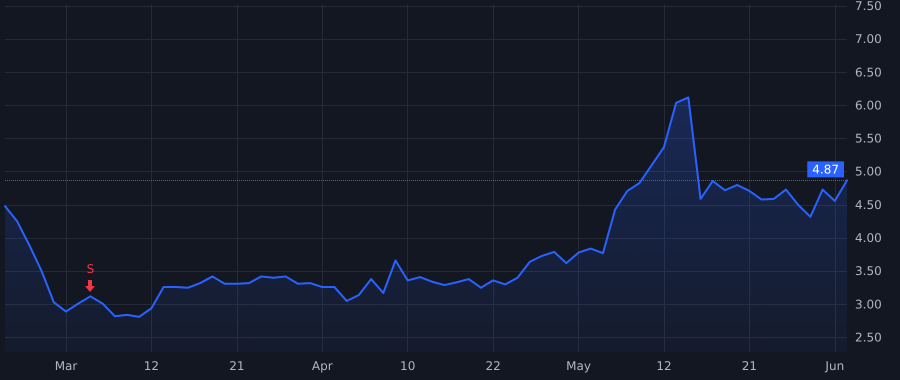  Describe the element at coordinates (868, 6) in the screenshot. I see `y-tick-label: 7.50` at that location.